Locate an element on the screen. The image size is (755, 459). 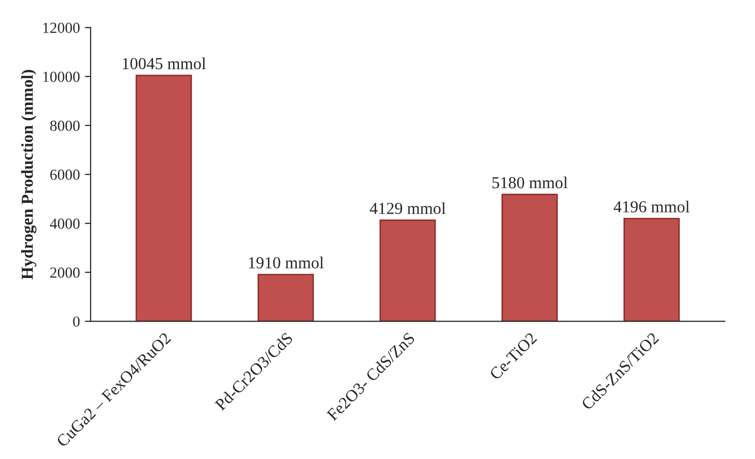
y-tick-label: 8000 is located at coordinates (65, 125).